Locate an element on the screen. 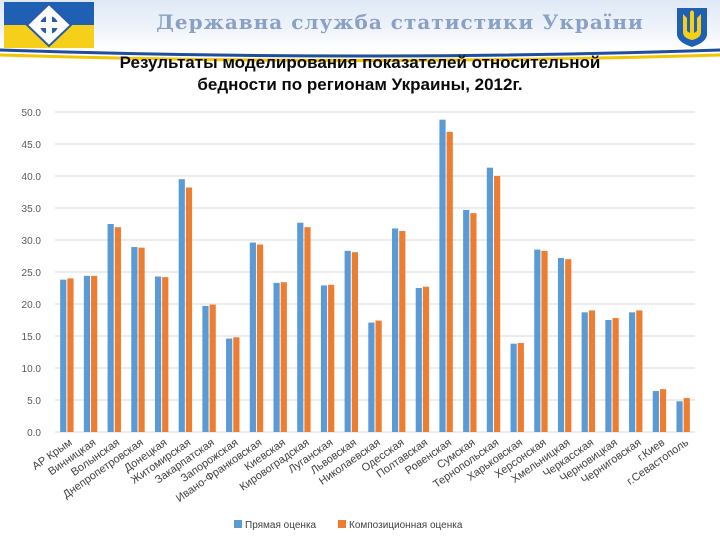  agency-title: Державна служба статистики України is located at coordinates (400, 22).